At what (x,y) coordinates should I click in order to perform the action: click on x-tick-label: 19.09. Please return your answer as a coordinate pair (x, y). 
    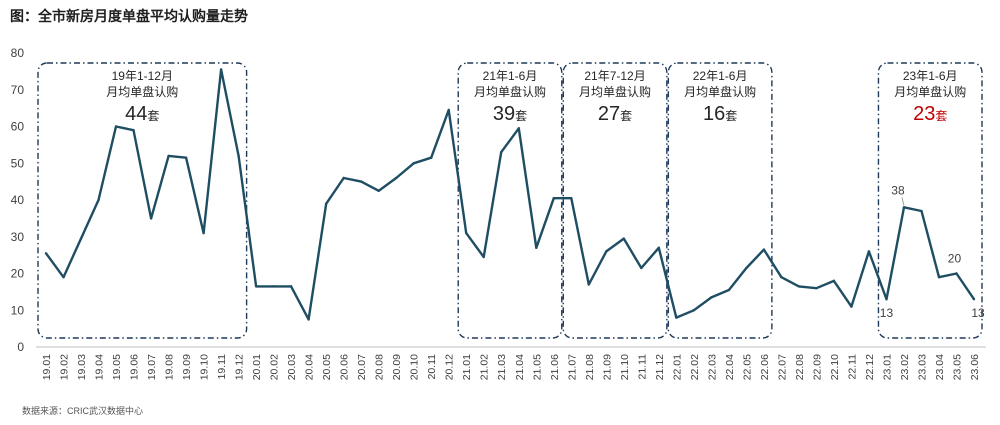
    Looking at the image, I should click on (187, 367).